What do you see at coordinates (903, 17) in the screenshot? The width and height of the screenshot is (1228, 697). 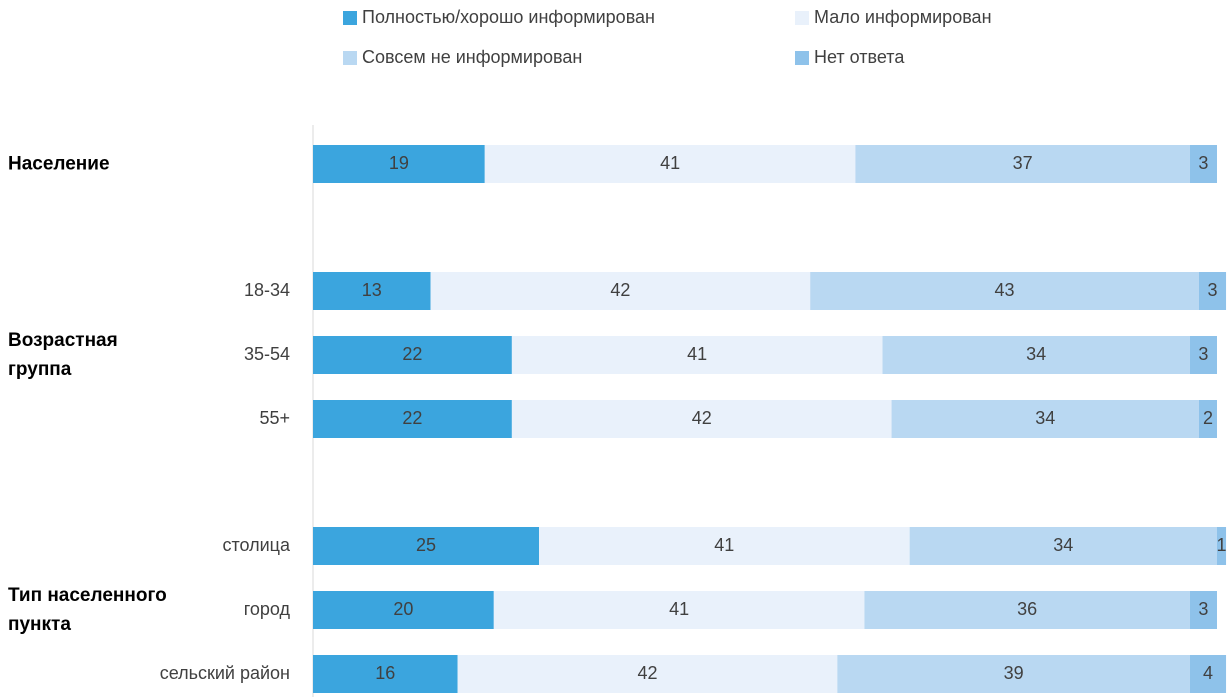 I see `legend-label: Мало информирован` at bounding box center [903, 17].